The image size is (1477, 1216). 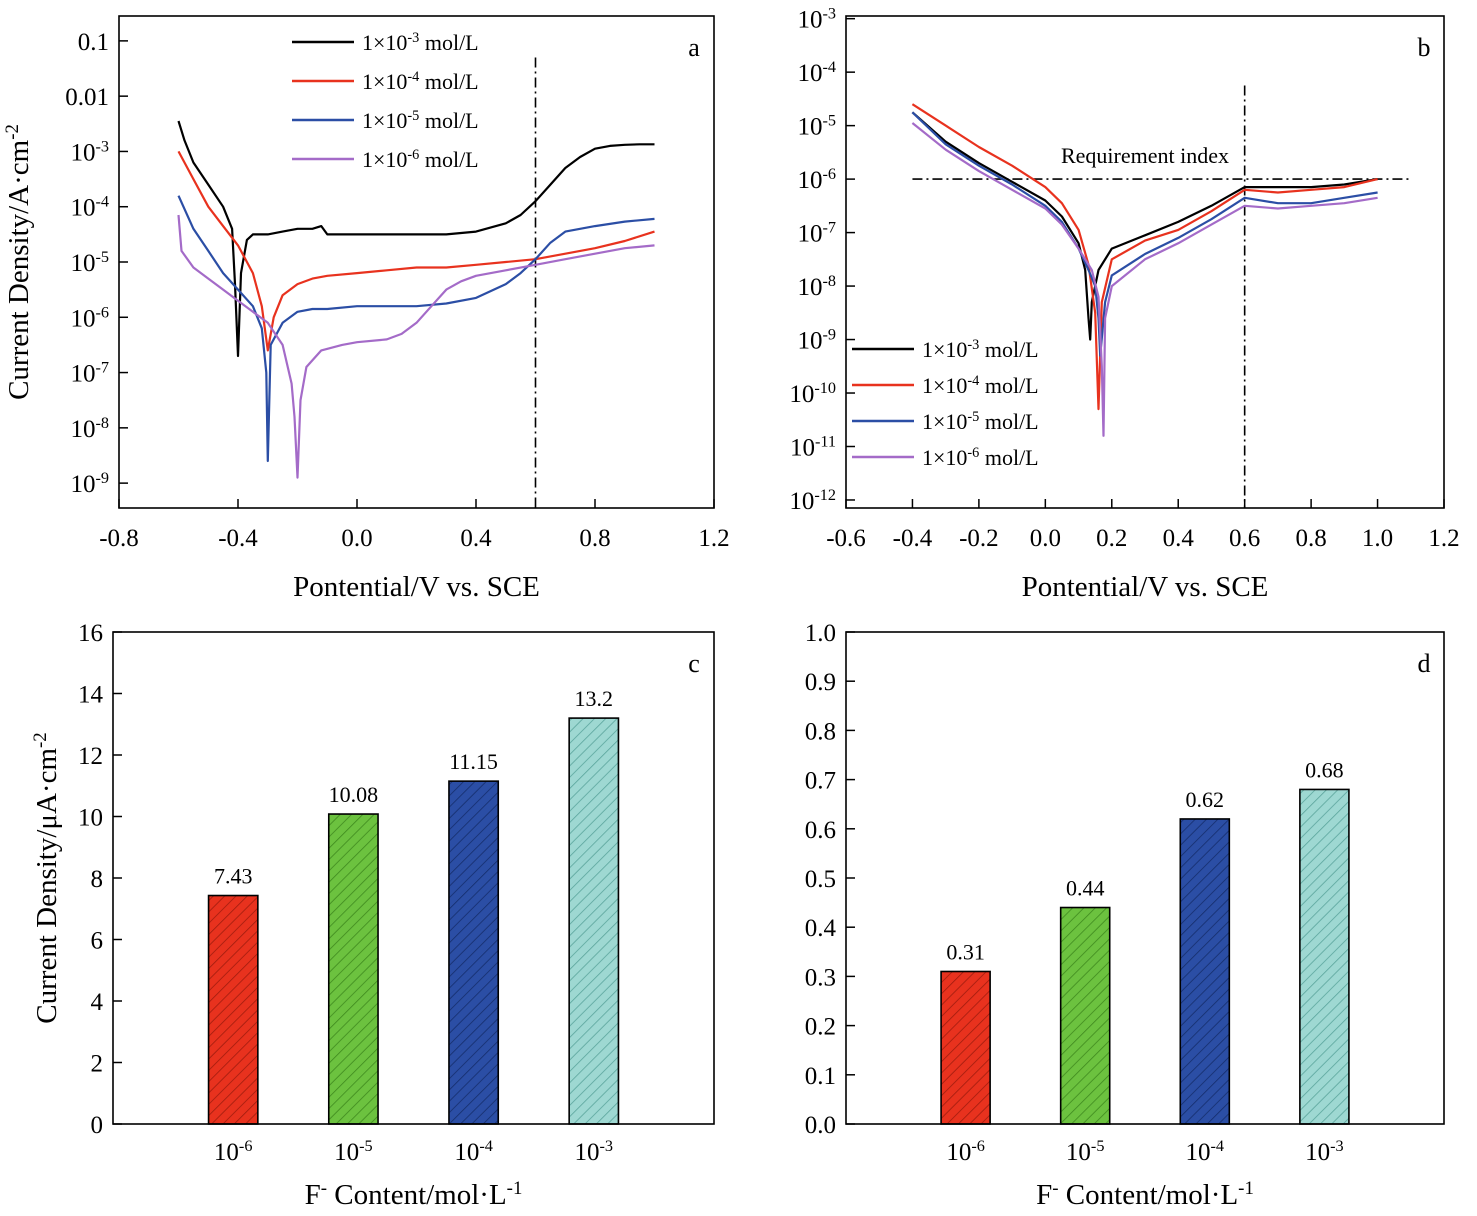 I want to click on bar-value-label: 0.44, so click(x=1085, y=888).